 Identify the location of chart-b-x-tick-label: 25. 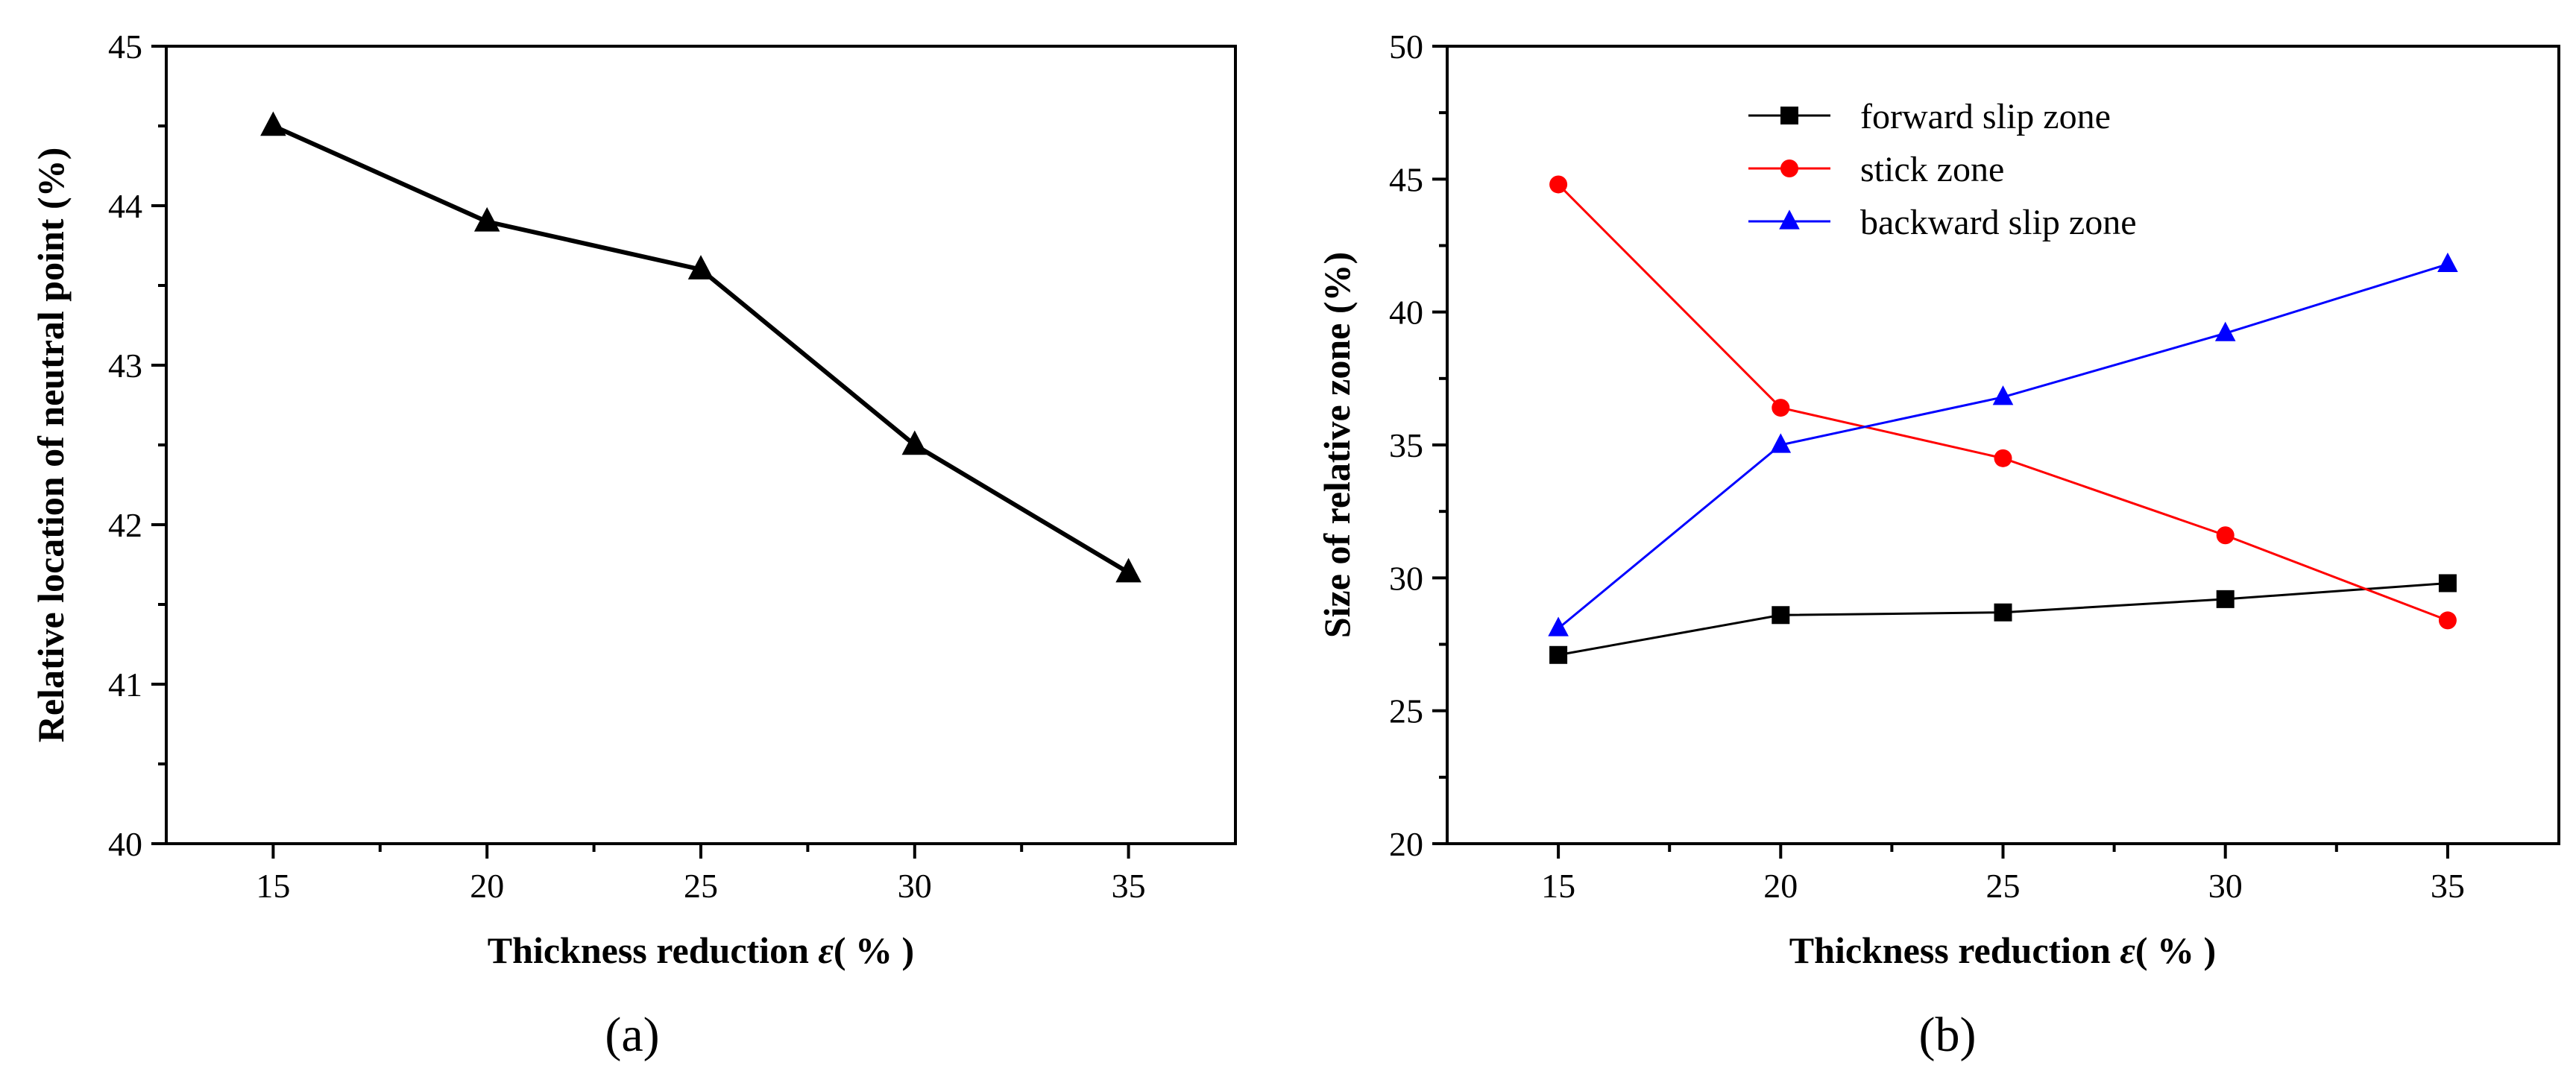
(2004, 886).